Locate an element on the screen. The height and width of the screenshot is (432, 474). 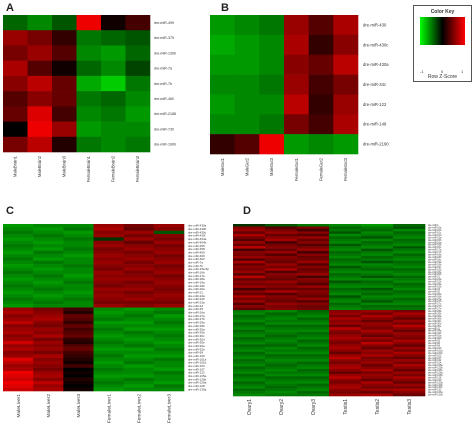
row-label: dre-miR-29b is located at coordinates (196, 326).